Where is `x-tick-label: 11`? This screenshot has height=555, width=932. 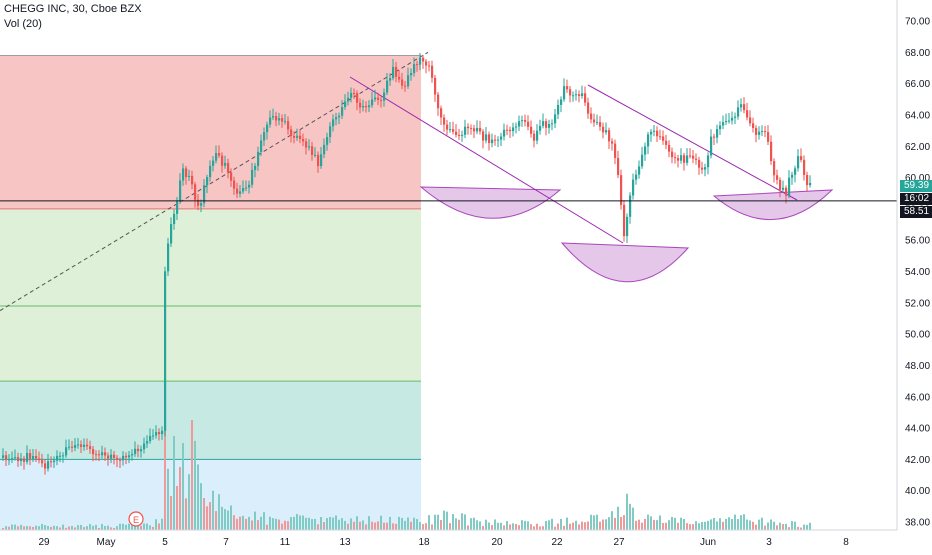 x-tick-label: 11 is located at coordinates (285, 542).